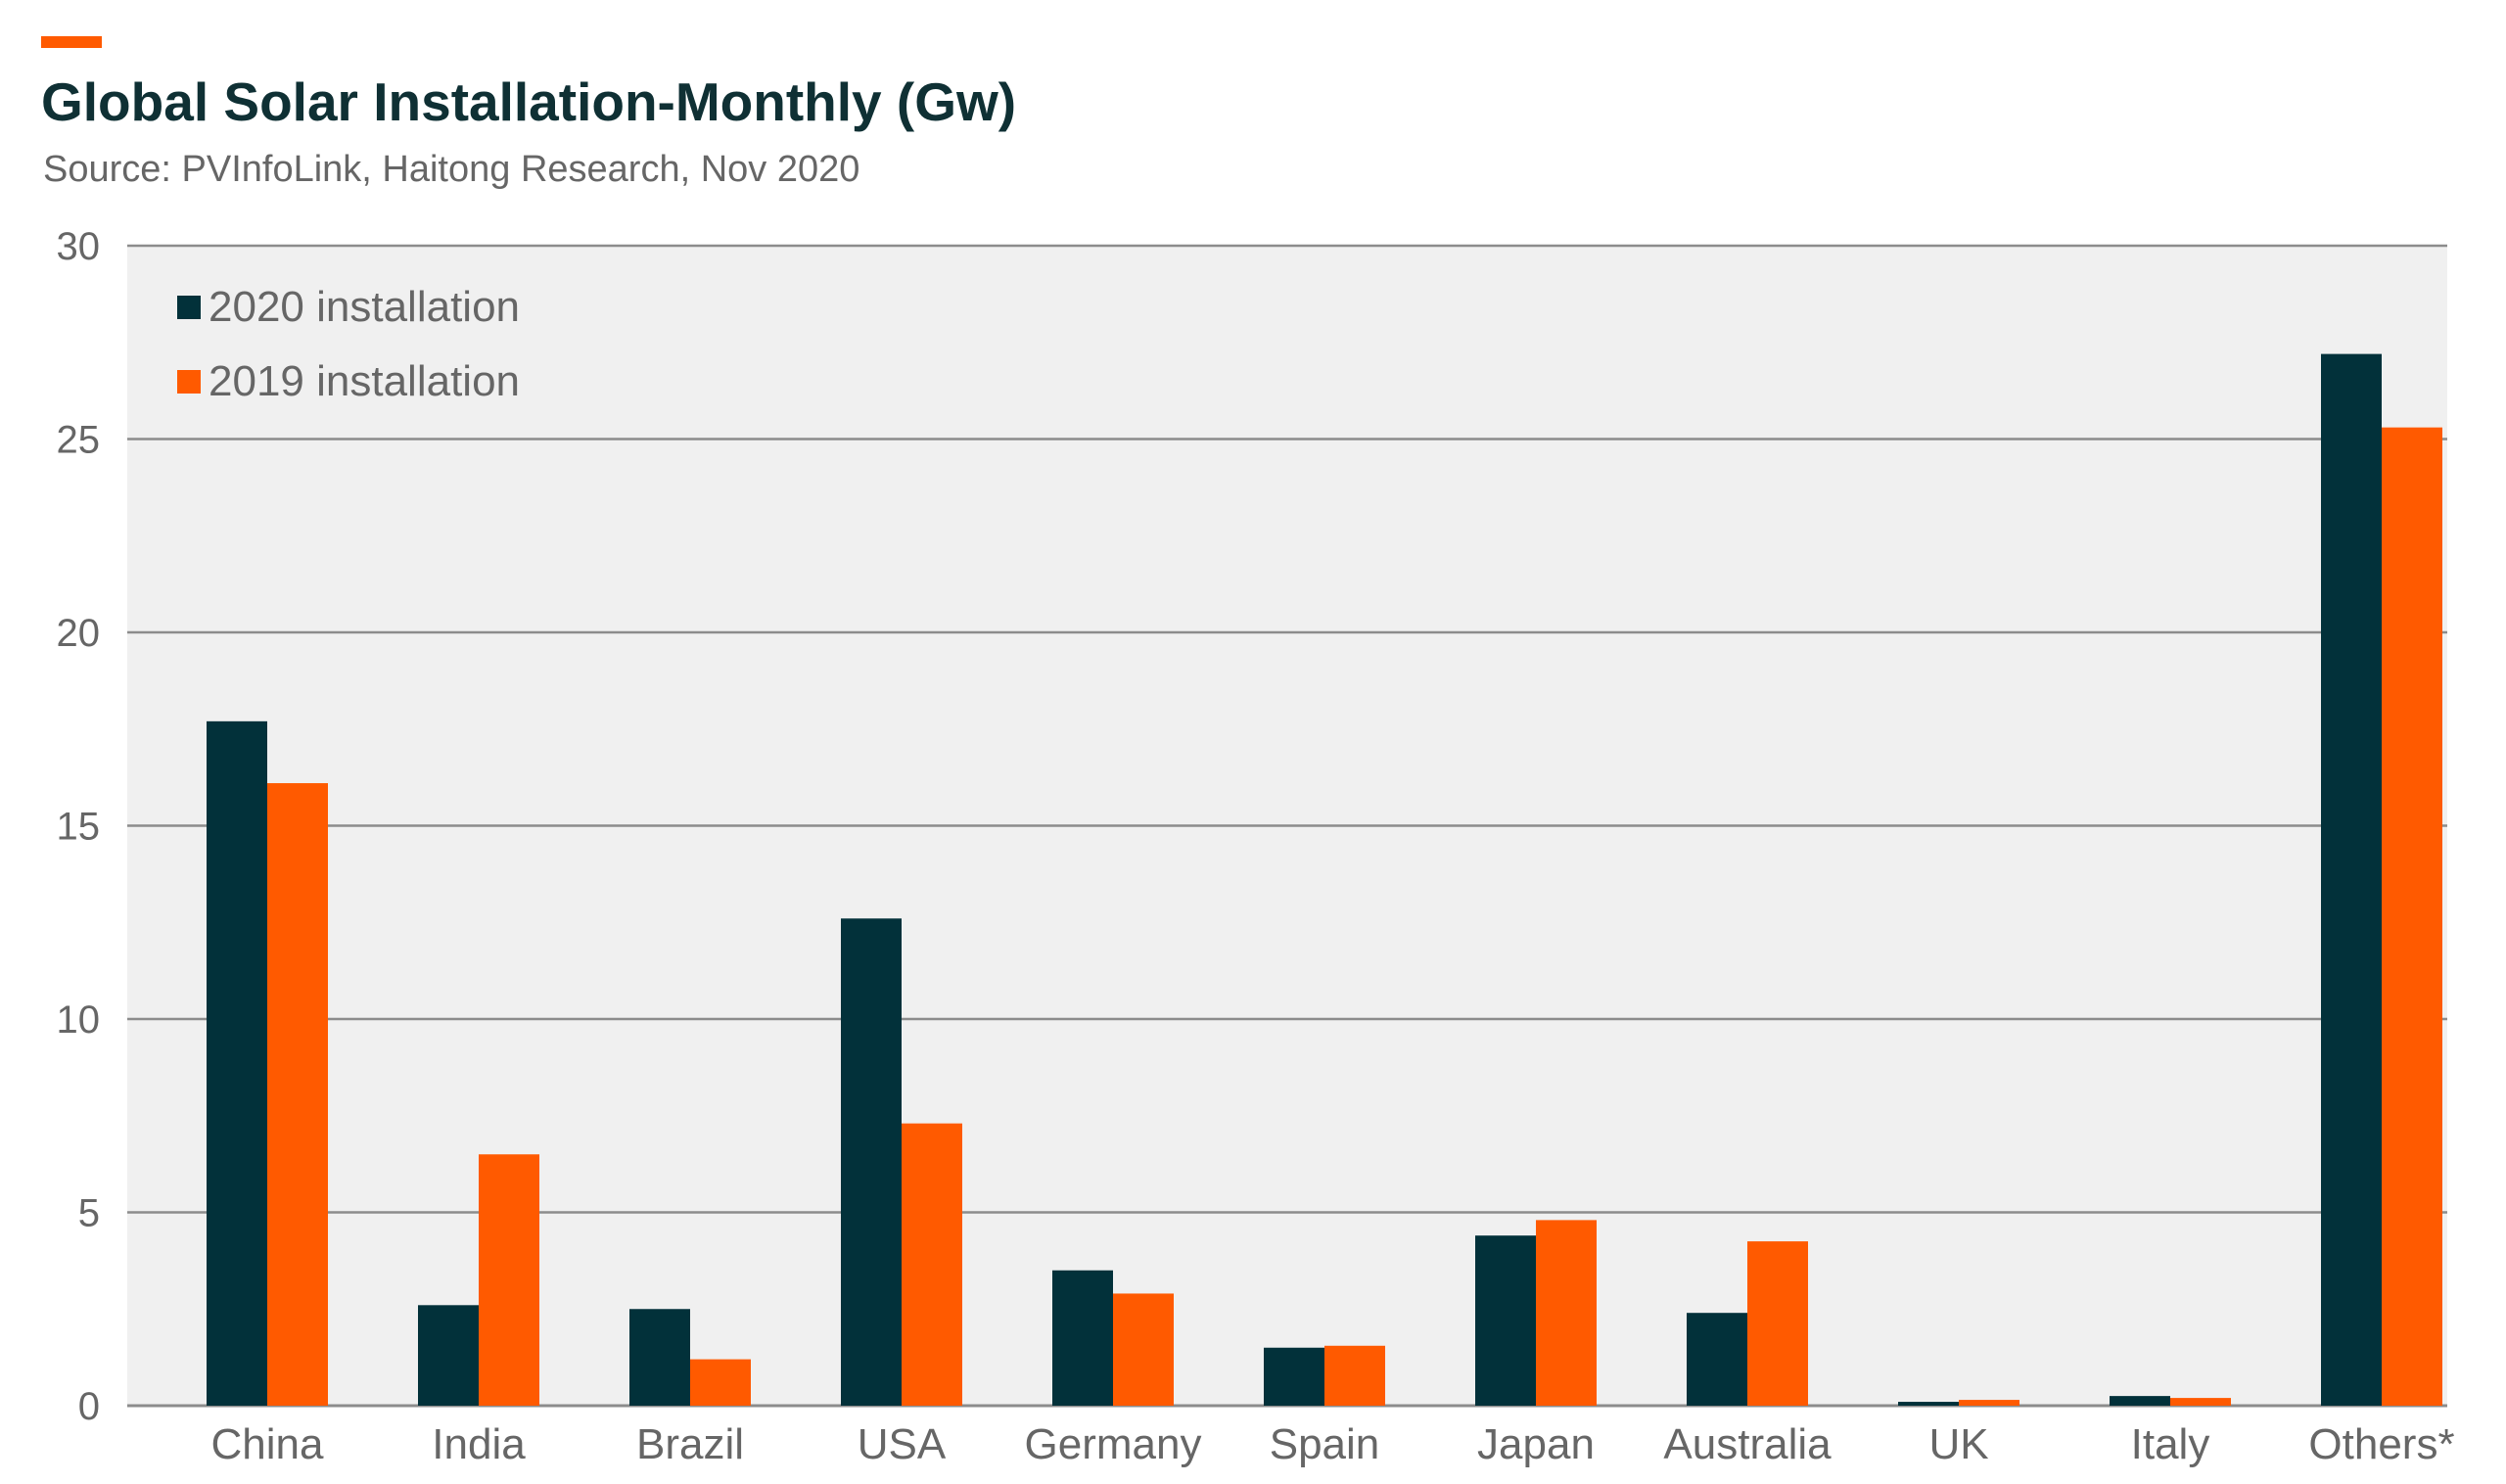 The height and width of the screenshot is (1484, 2506). Describe the element at coordinates (1113, 1444) in the screenshot. I see `x-tick-label: Germany` at that location.